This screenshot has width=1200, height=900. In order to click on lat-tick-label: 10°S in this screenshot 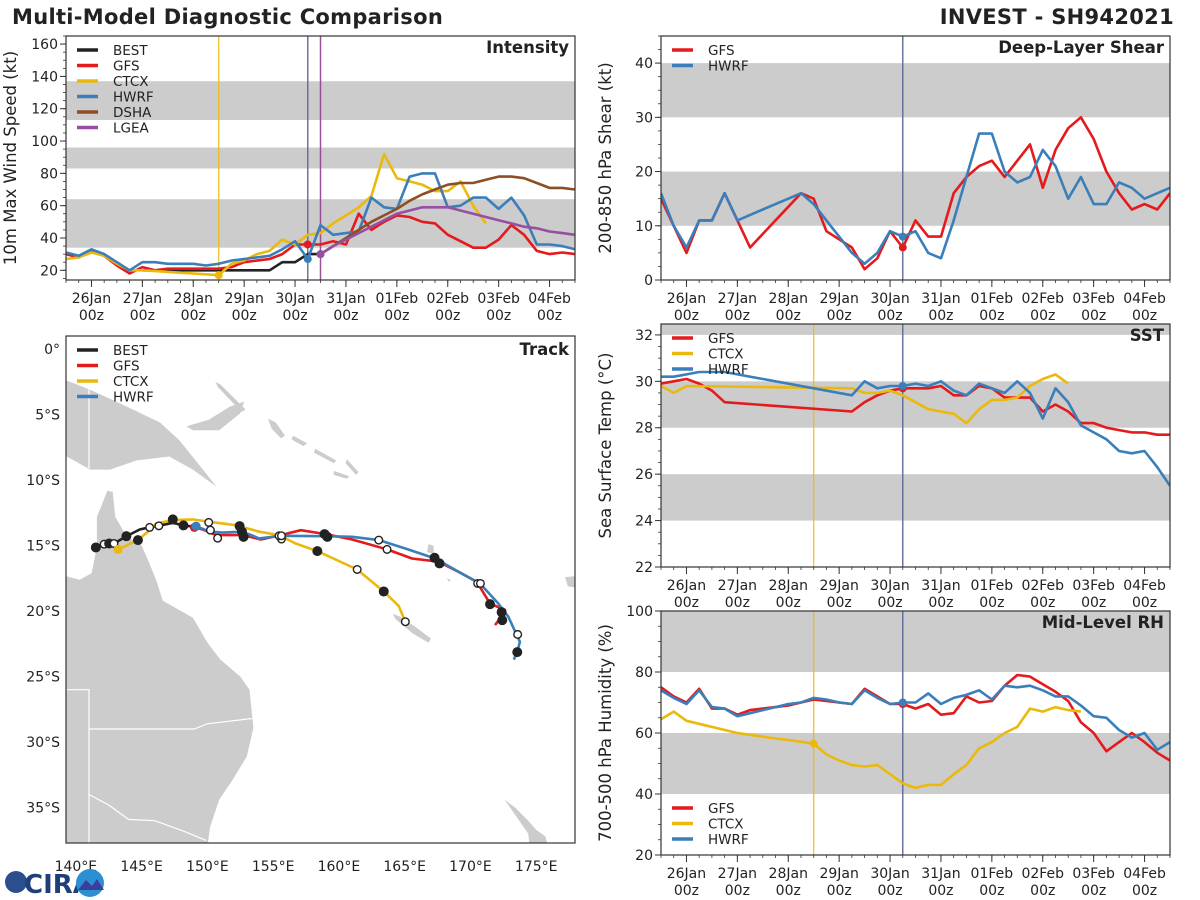, I will do `click(43, 481)`.